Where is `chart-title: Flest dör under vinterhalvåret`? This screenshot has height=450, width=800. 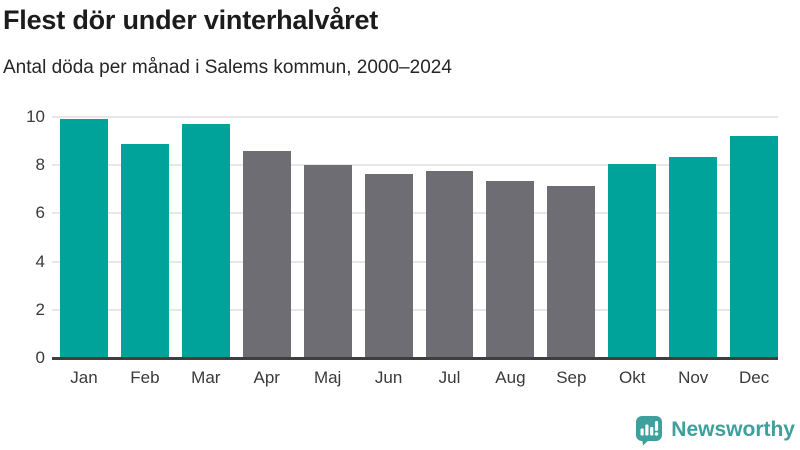
chart-title: Flest dör under vinterhalvåret is located at coordinates (191, 20).